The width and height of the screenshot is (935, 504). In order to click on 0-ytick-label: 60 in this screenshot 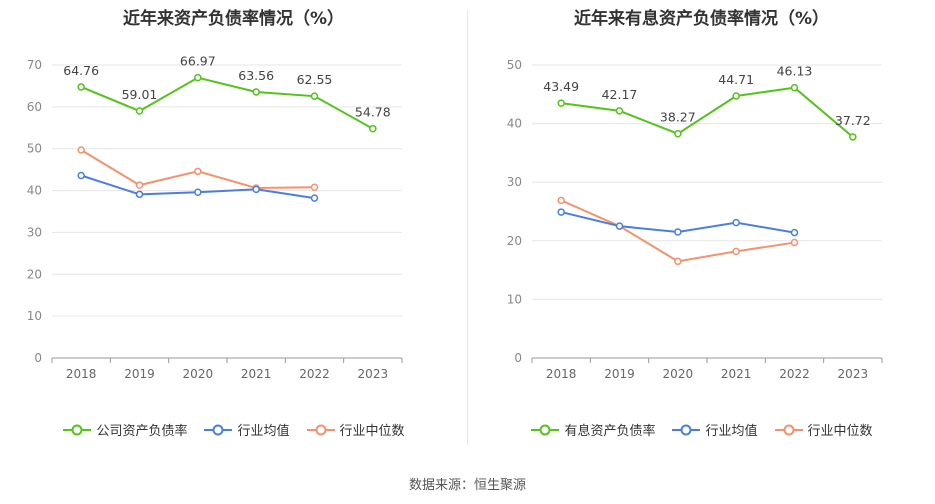, I will do `click(34, 107)`.